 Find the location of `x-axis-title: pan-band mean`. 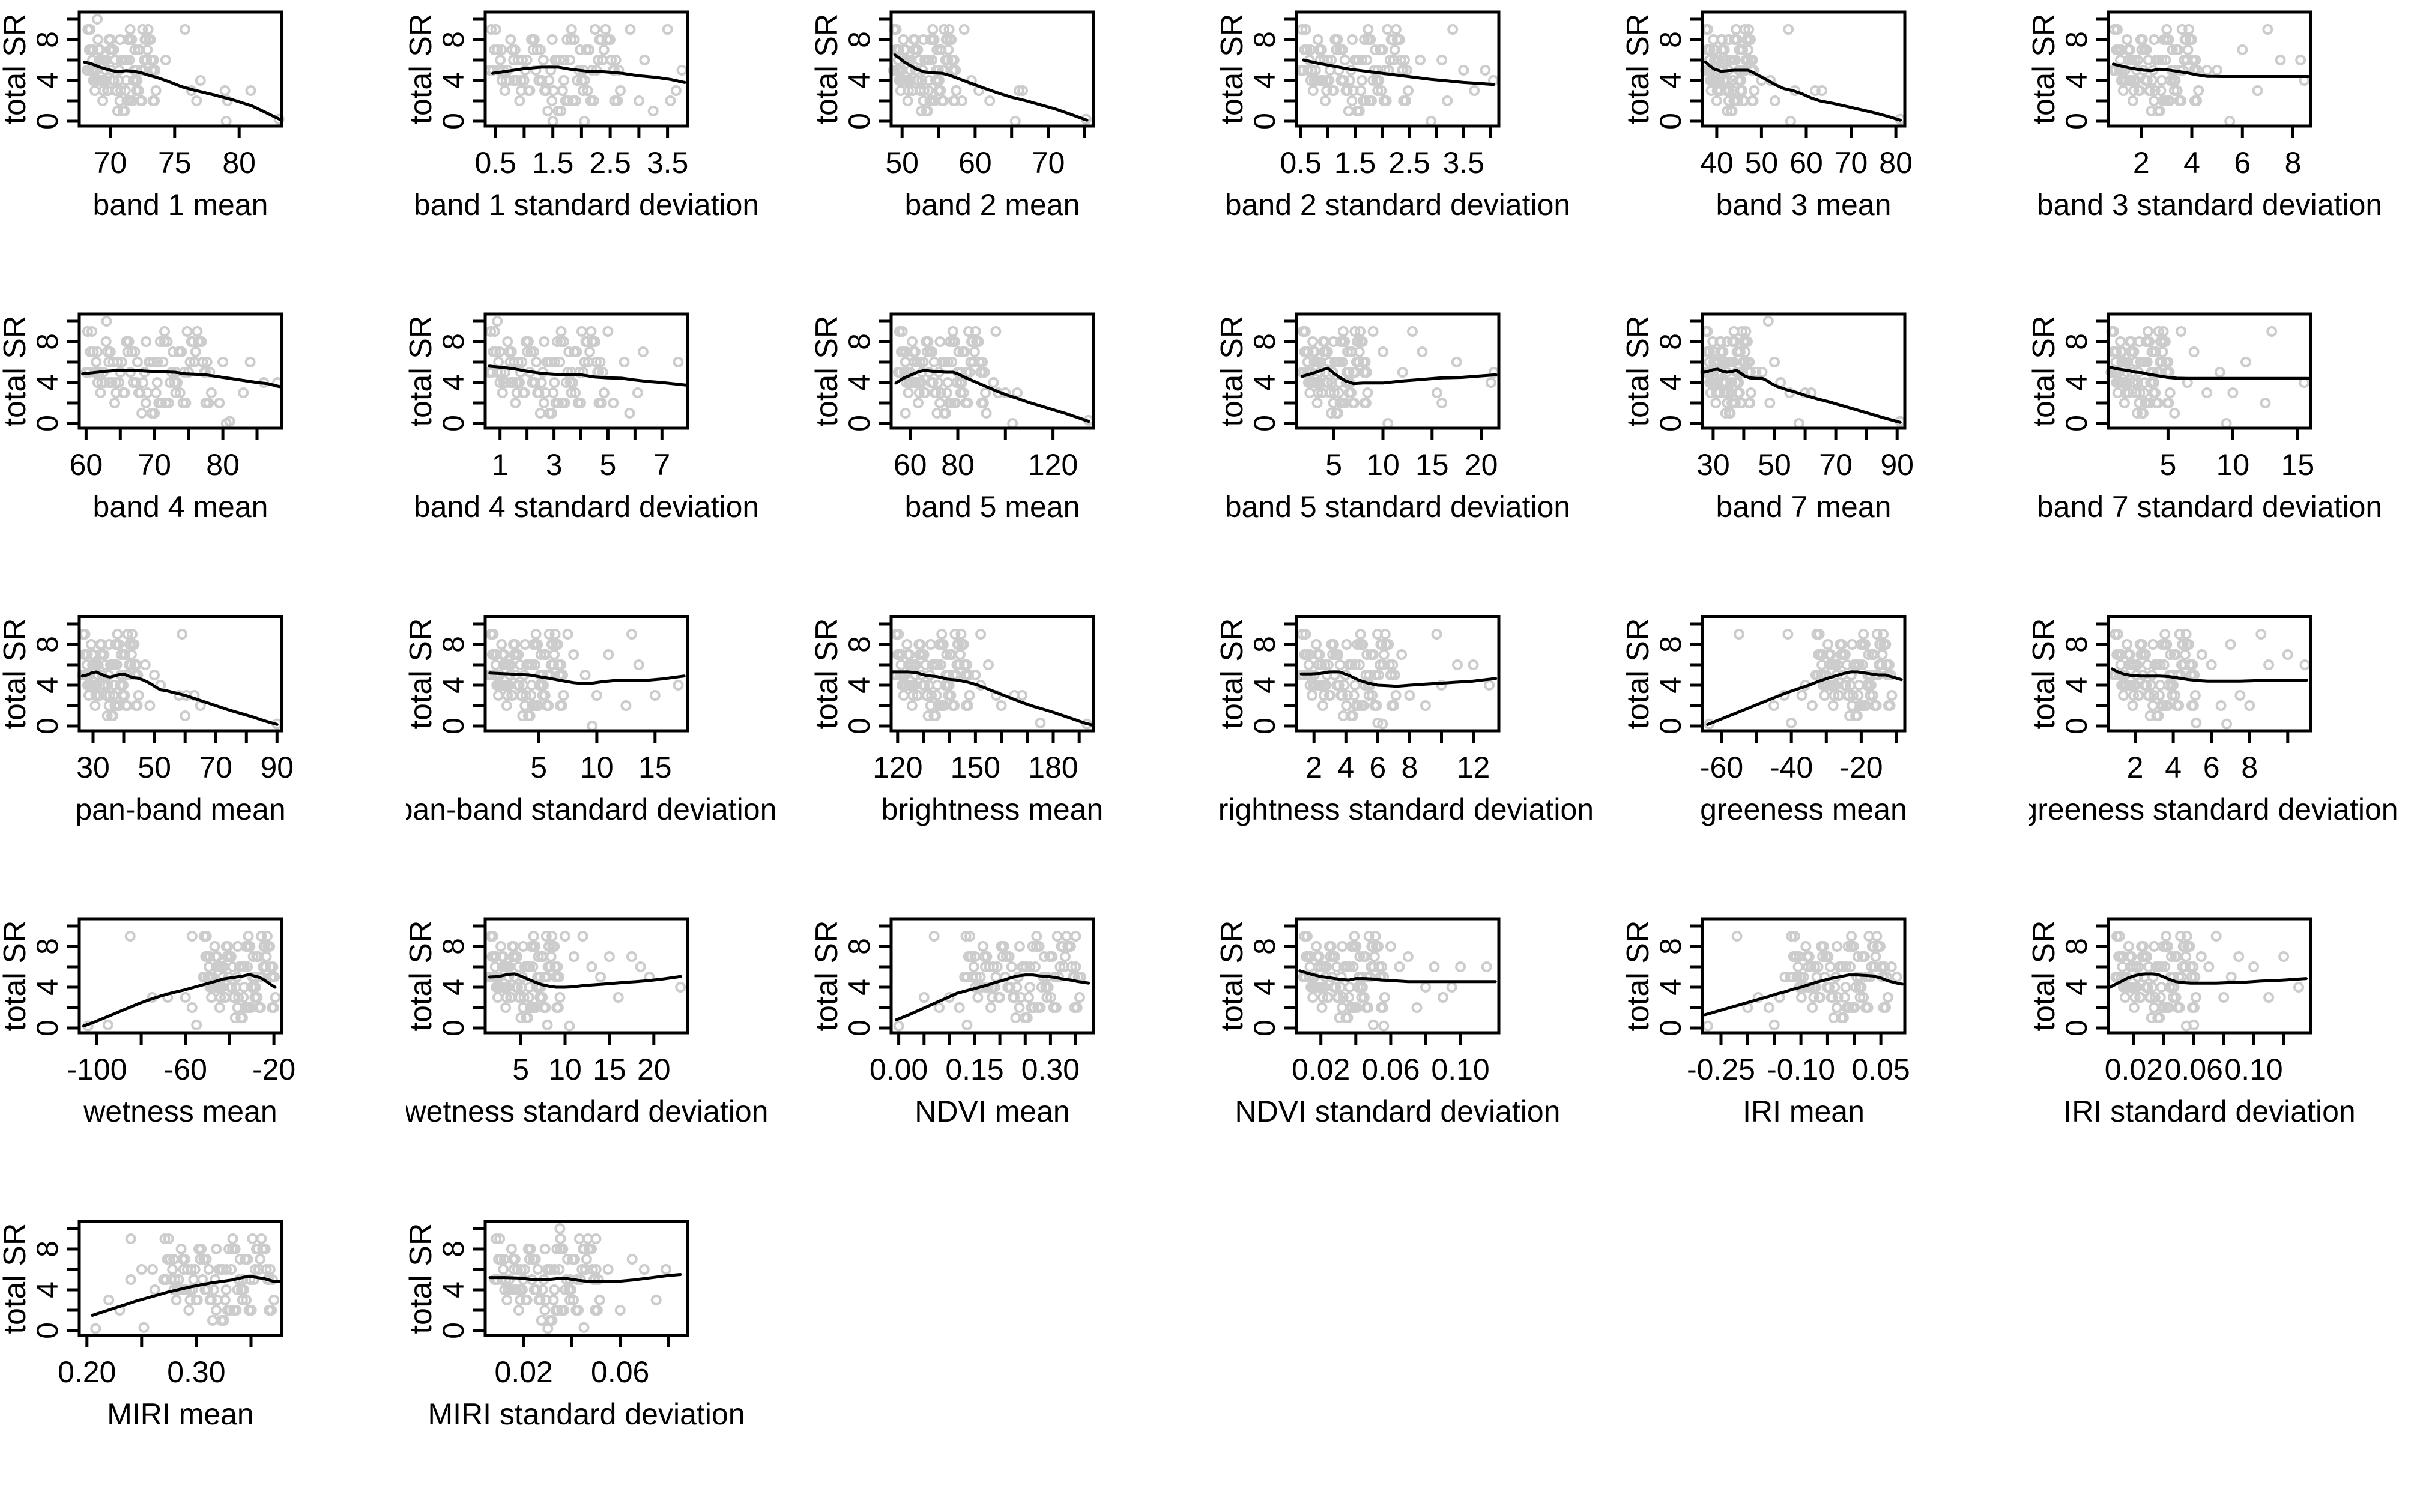

x-axis-title: pan-band mean is located at coordinates (180, 809).